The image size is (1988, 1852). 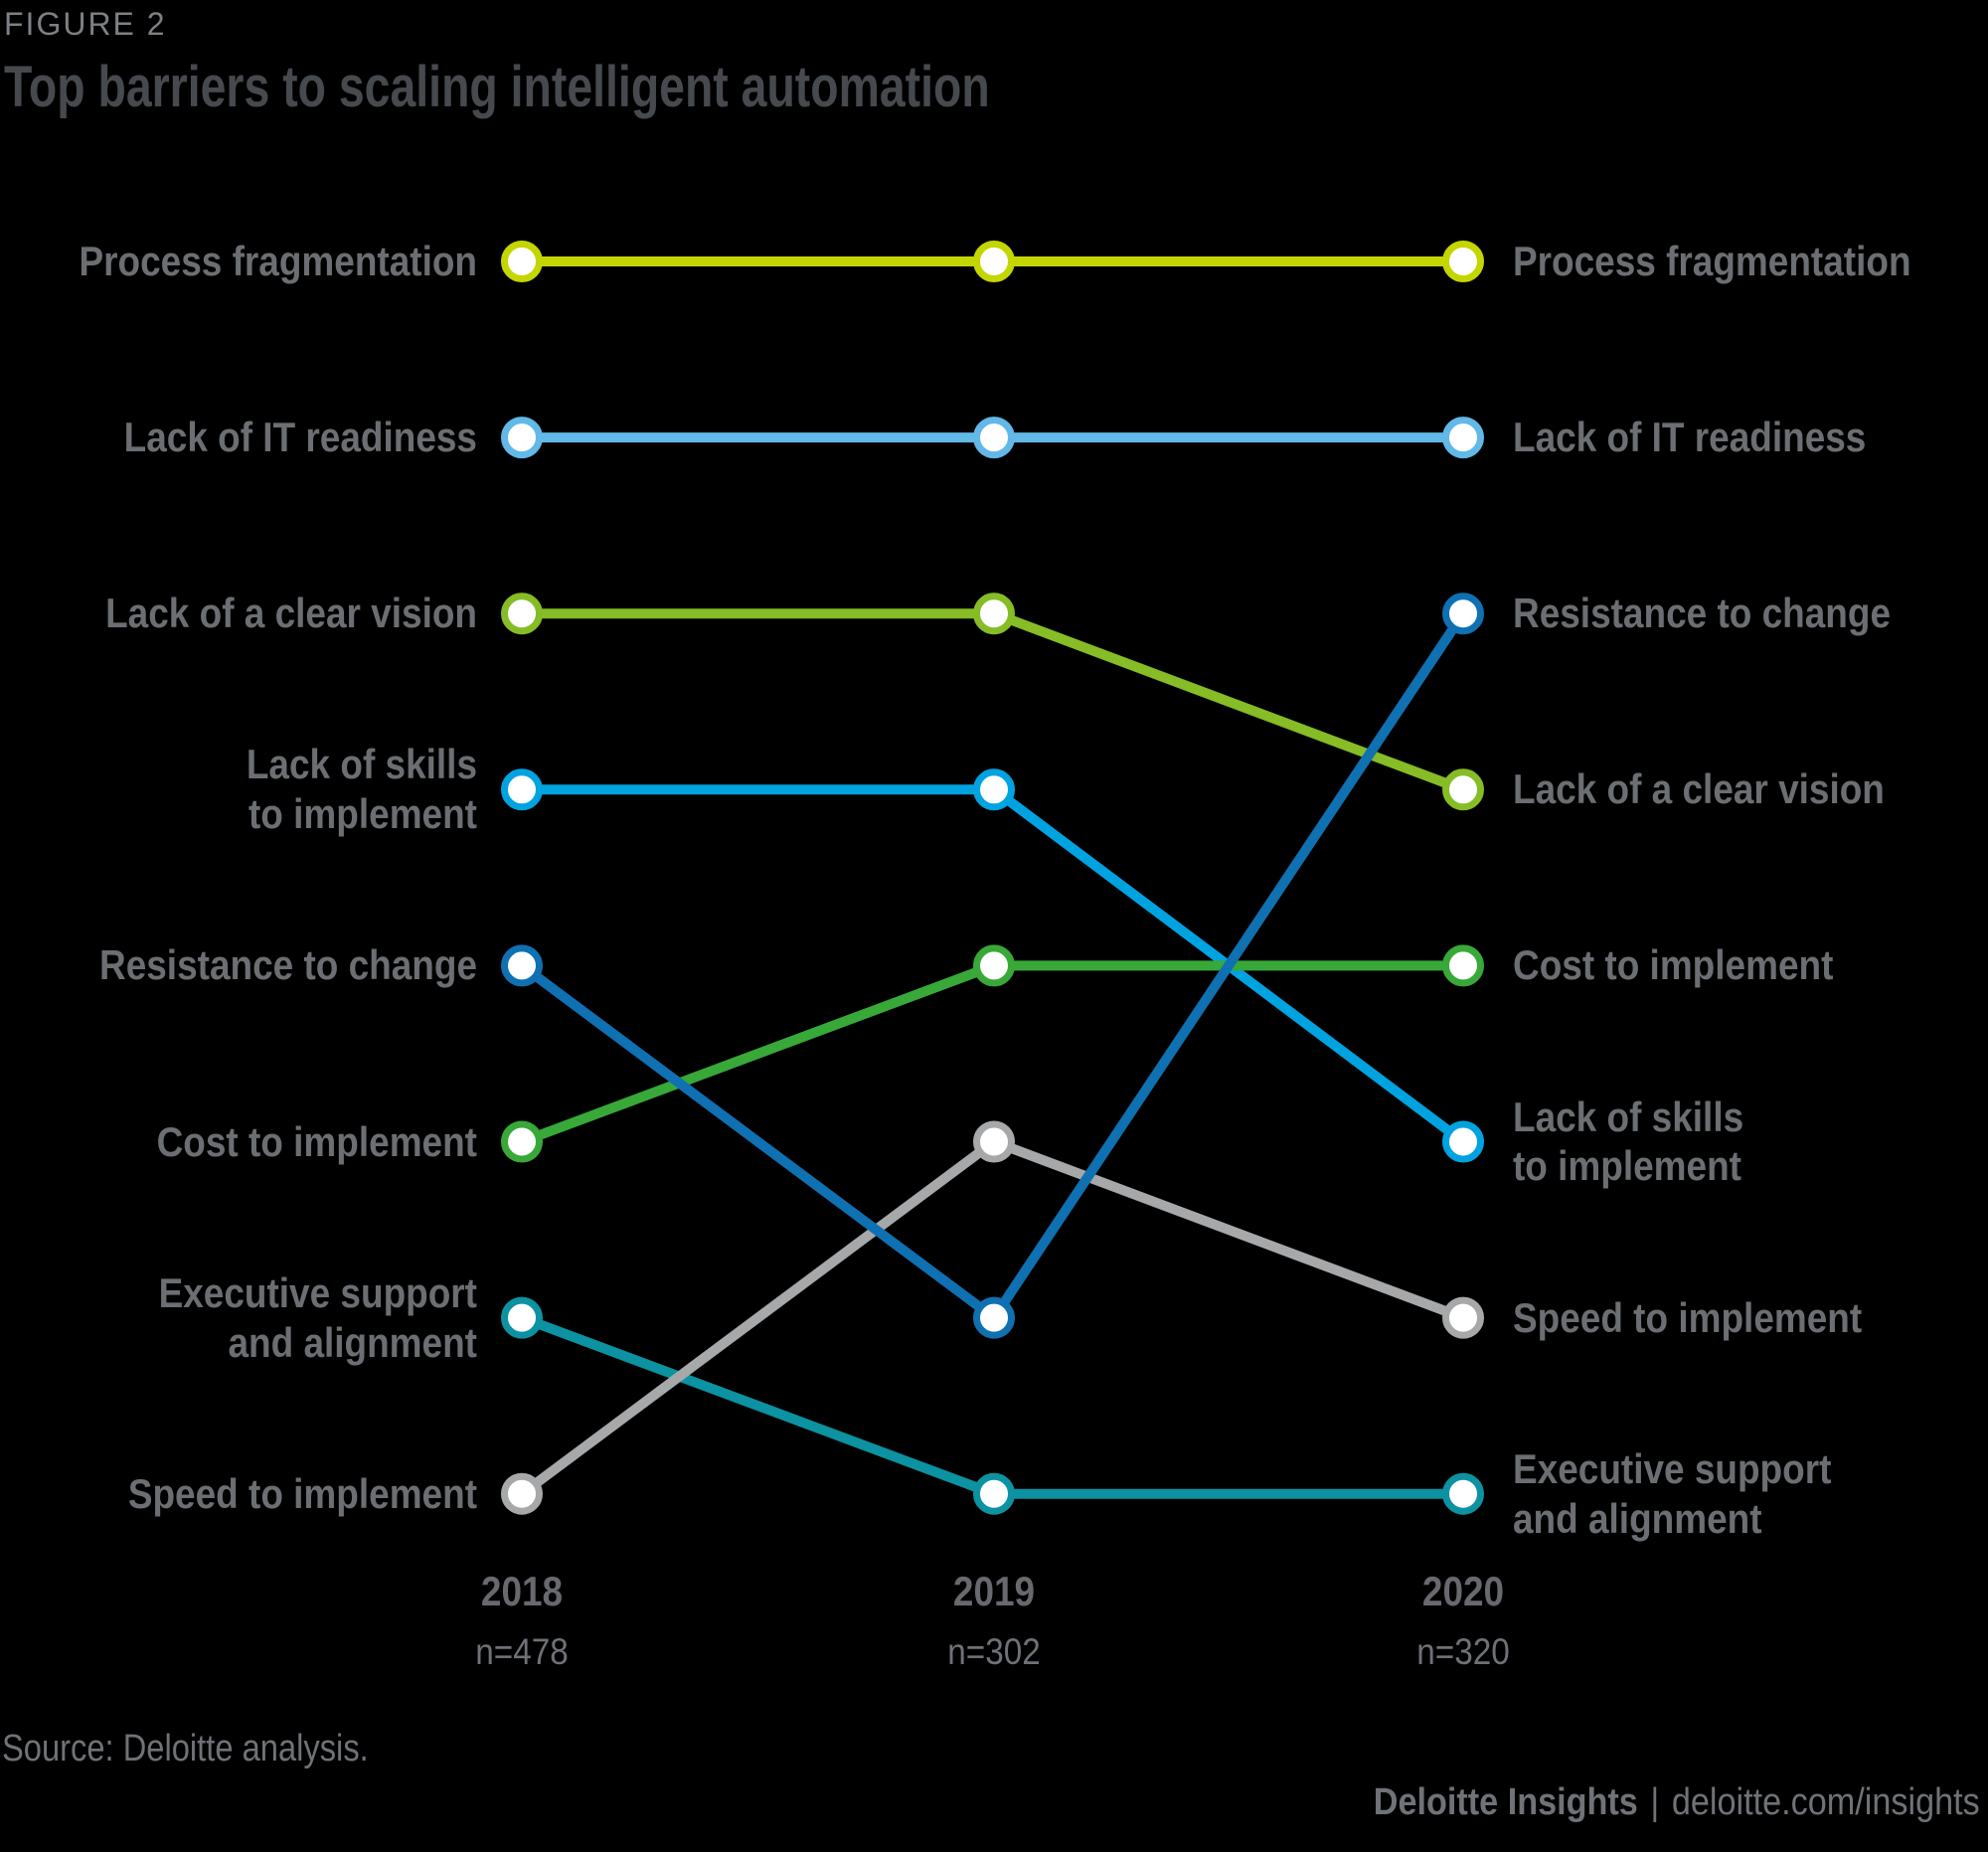 What do you see at coordinates (991, 1053) in the screenshot?
I see `series-line-cost-to-implement` at bounding box center [991, 1053].